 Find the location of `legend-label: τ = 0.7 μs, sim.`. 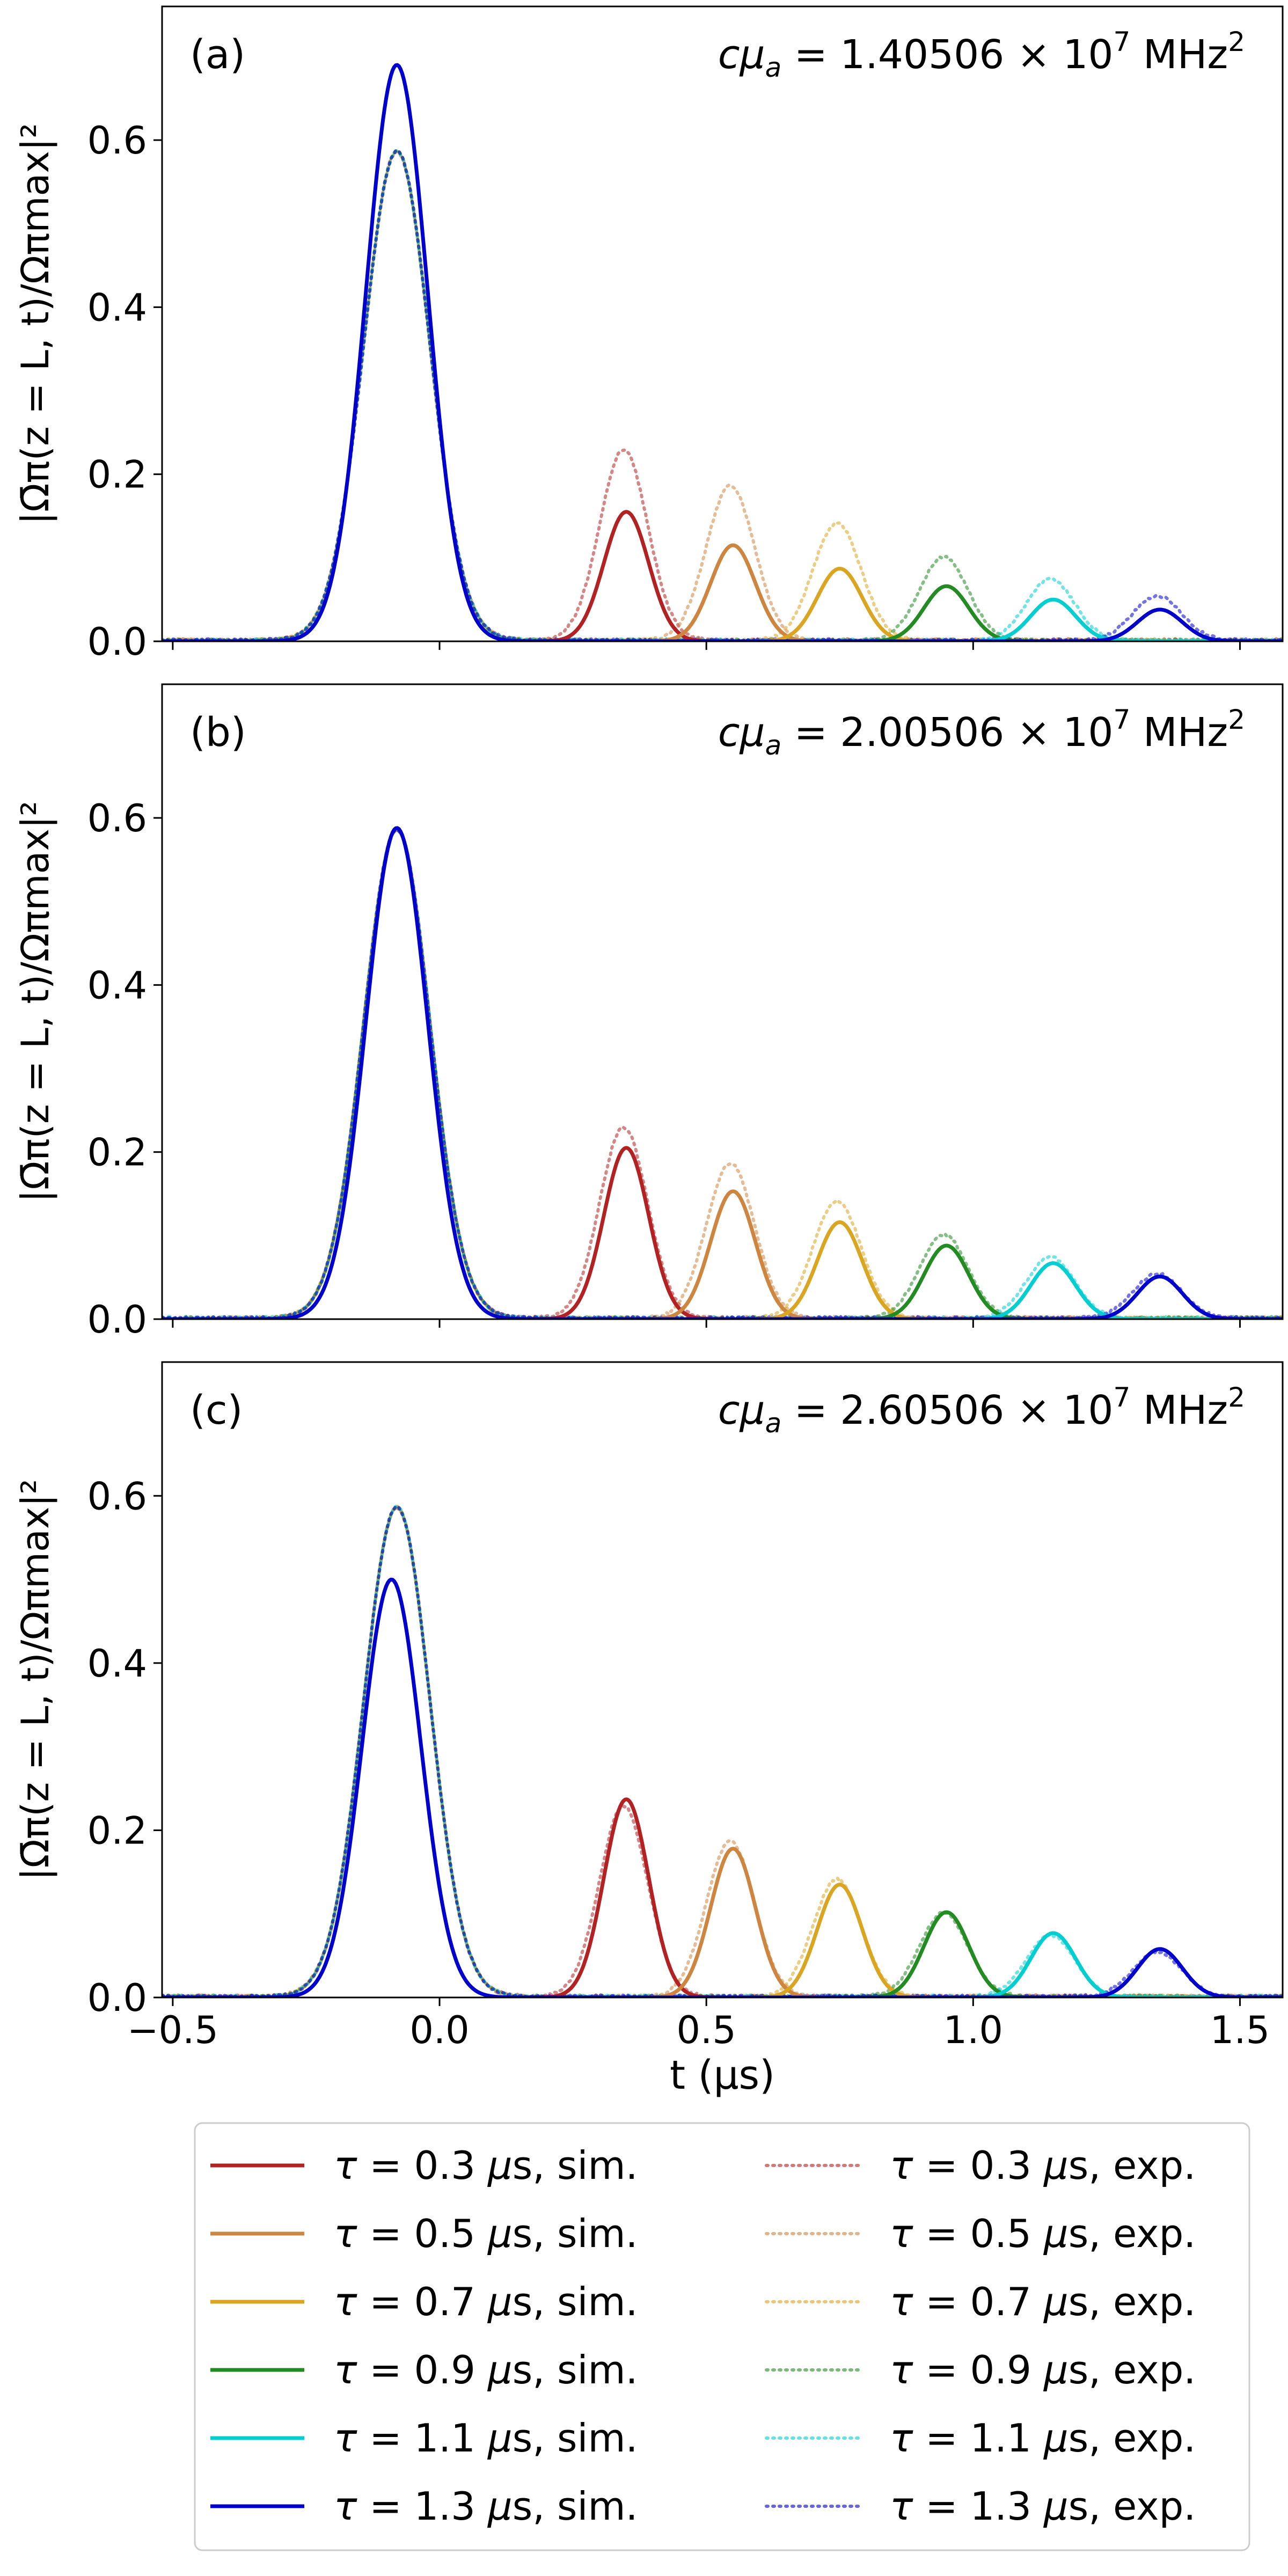

legend-label: τ = 0.7 μs, sim. is located at coordinates (486, 2301).